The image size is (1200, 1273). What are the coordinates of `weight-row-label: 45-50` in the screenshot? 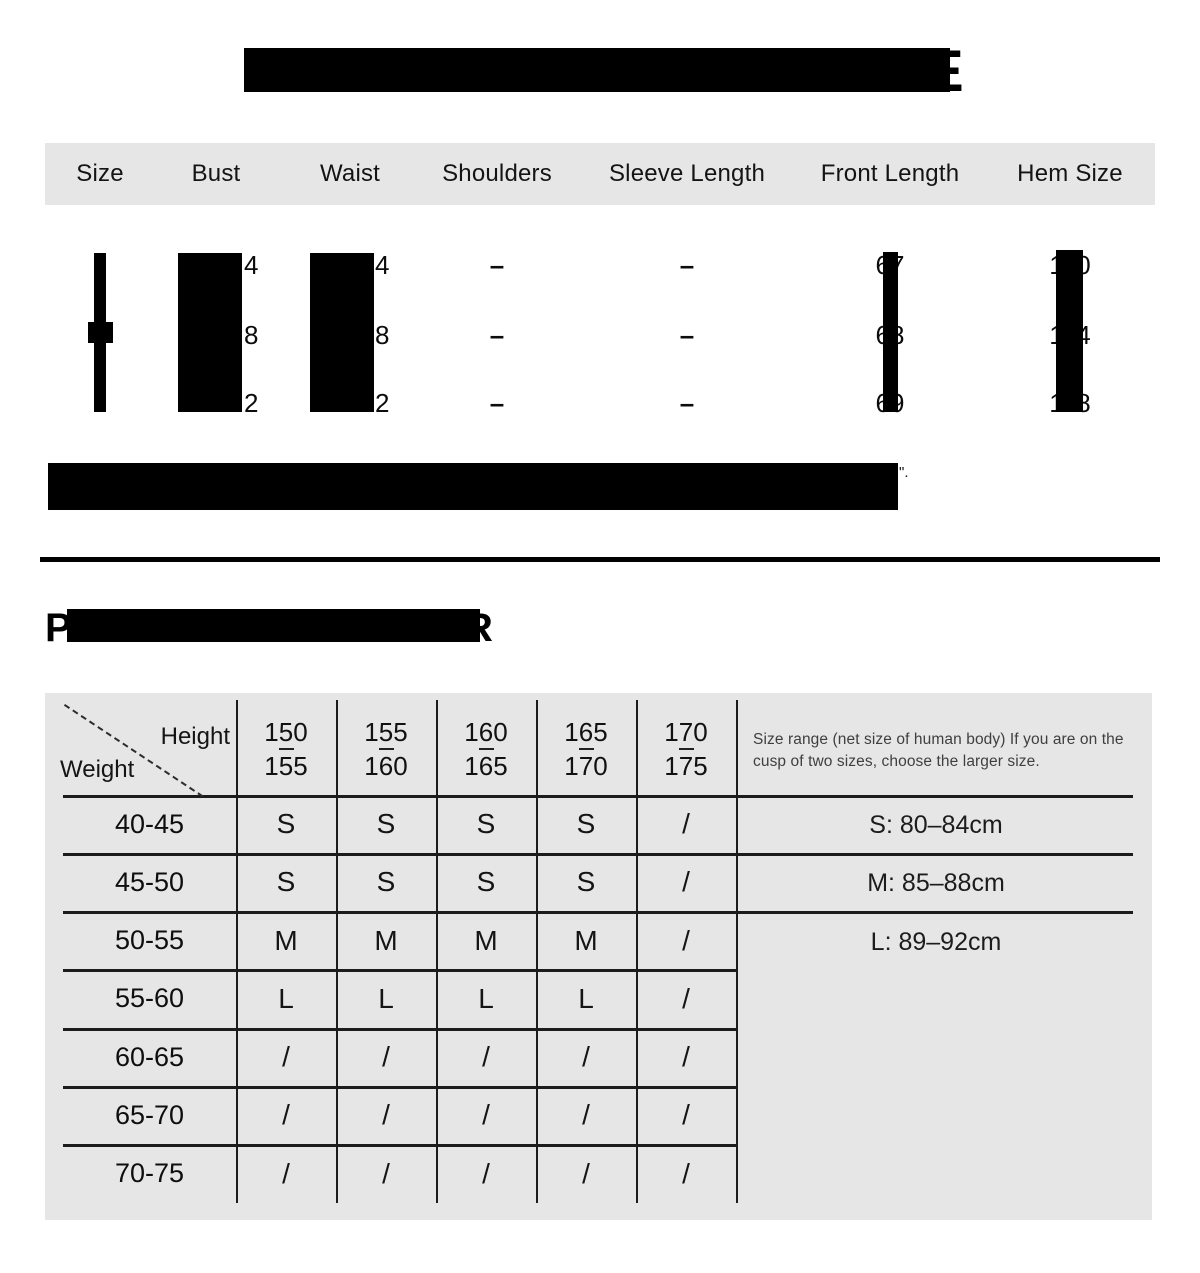 It's located at (149, 881).